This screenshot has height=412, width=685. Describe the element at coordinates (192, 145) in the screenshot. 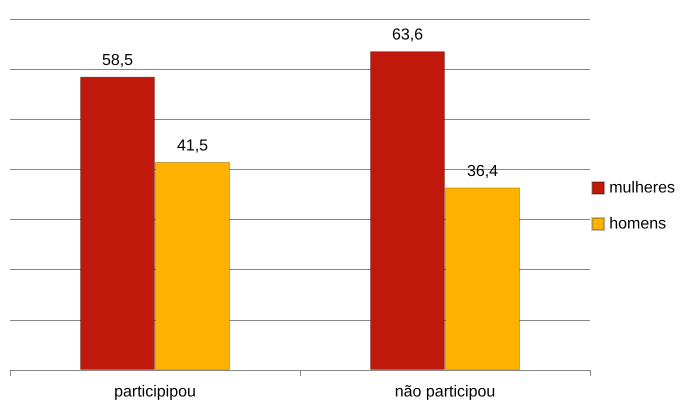

I see `data-label: 41,5` at that location.